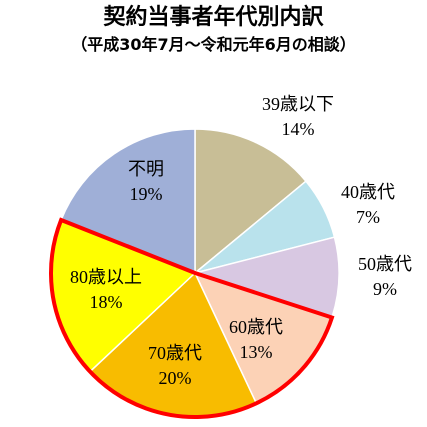  Describe the element at coordinates (128, 201) in the screenshot. I see `pie-slice-不明` at that location.